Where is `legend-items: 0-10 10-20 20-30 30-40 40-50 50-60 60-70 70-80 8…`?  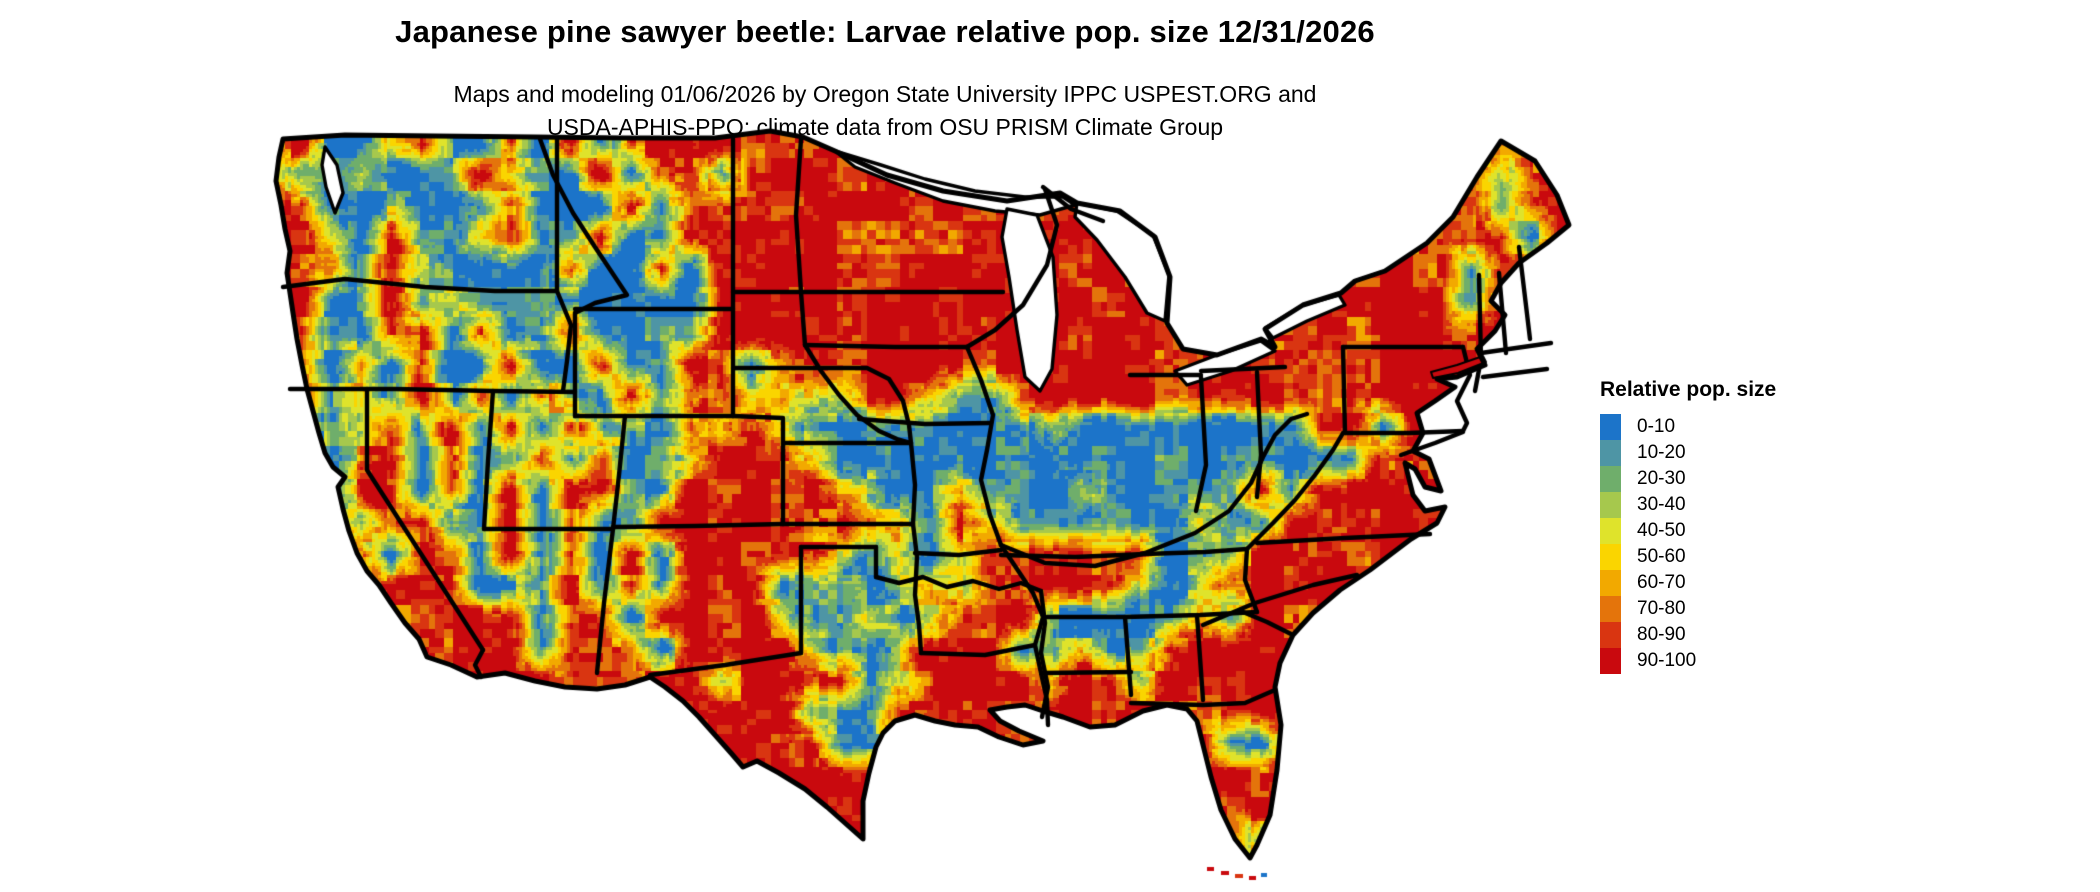
legend-items: 0-10 10-20 20-30 30-40 40-50 50-60 60-70 70-80 8… is located at coordinates (1750, 544).